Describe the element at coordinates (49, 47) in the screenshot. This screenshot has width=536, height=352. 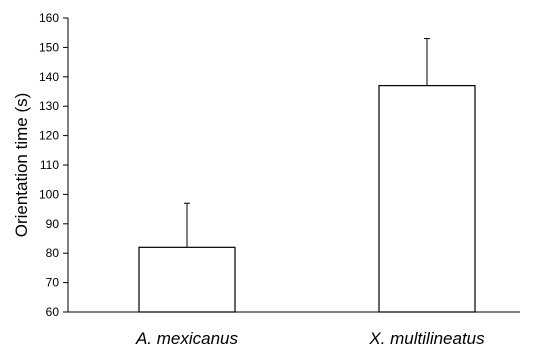
I see `y-tick-label: 150` at that location.